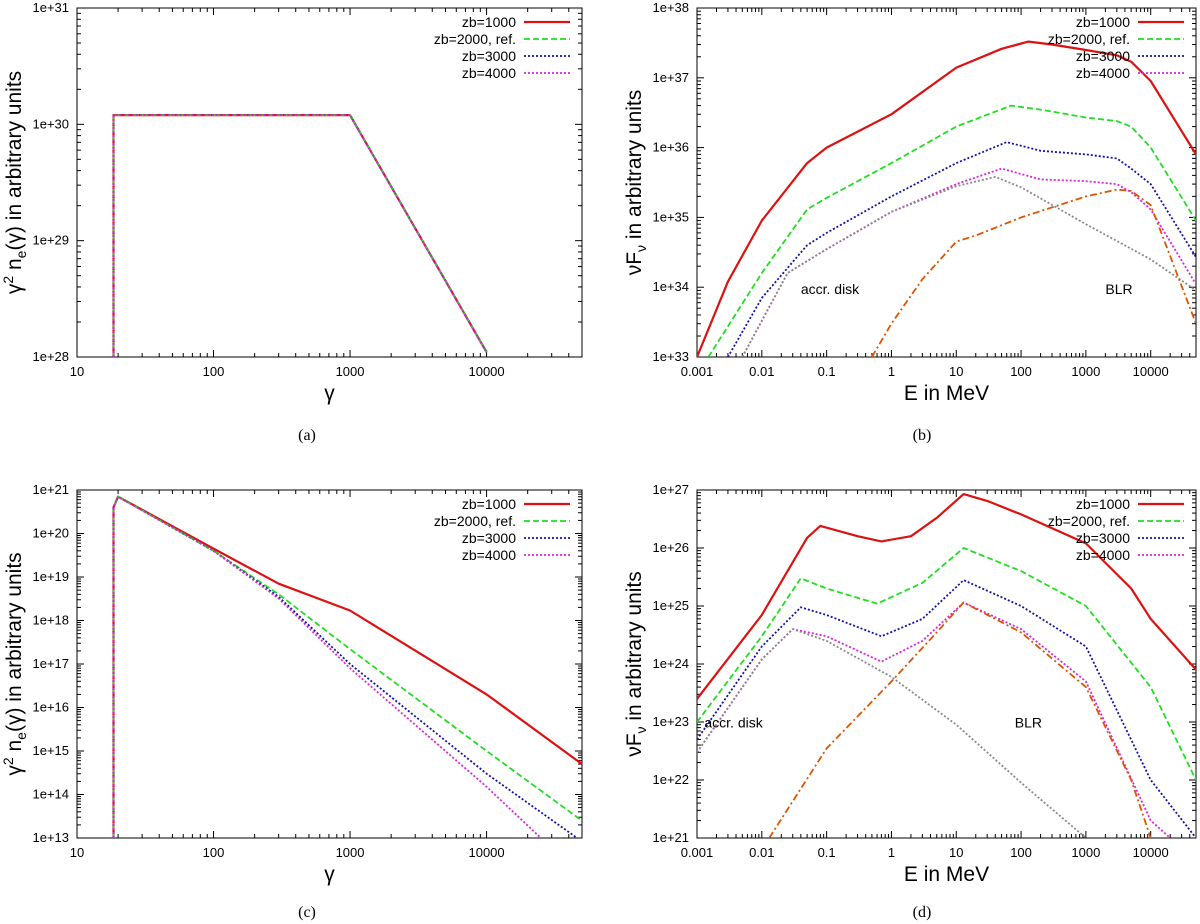 The height and width of the screenshot is (924, 1200). Describe the element at coordinates (50, 7) in the screenshot. I see `y-tick-label: 1e+31` at that location.